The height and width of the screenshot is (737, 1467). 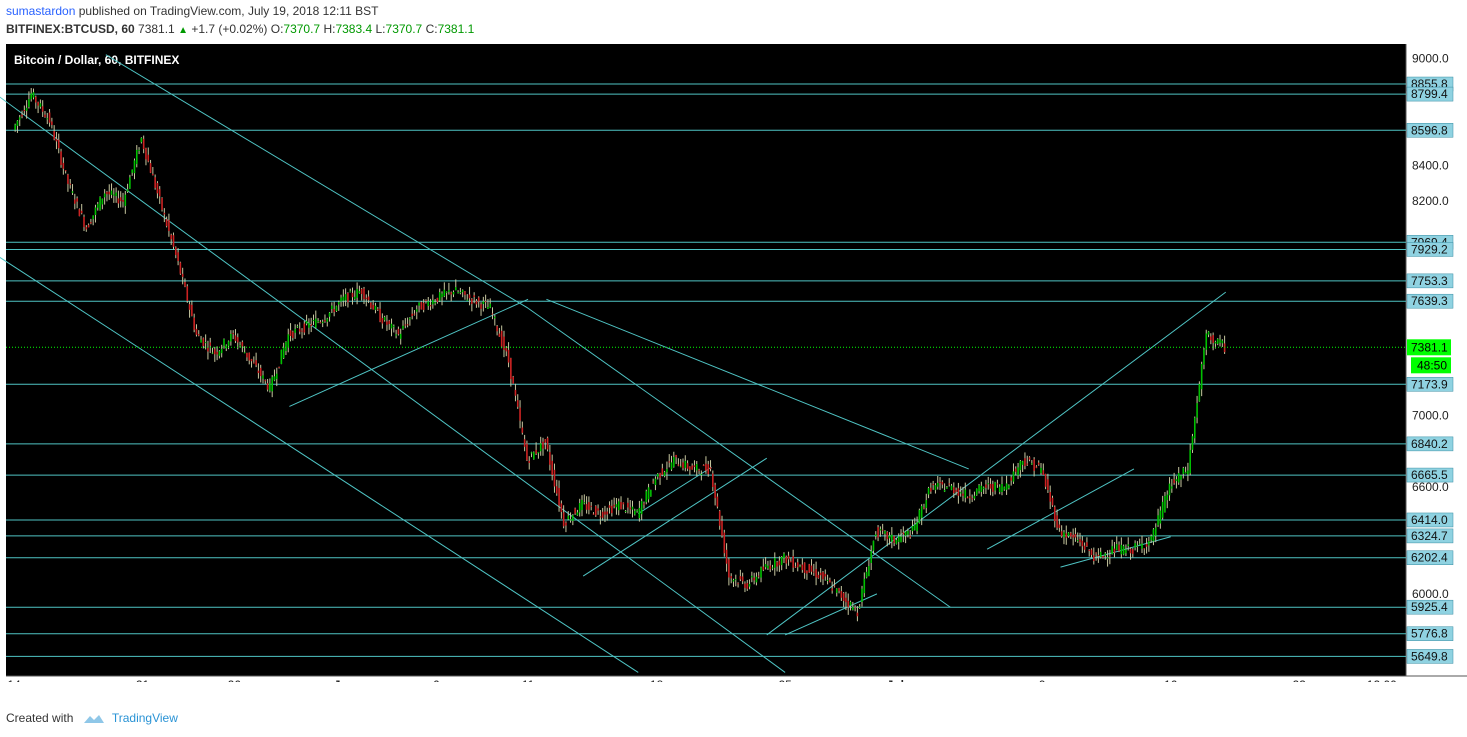 I want to click on x-tick-label: 25, so click(x=785, y=680).